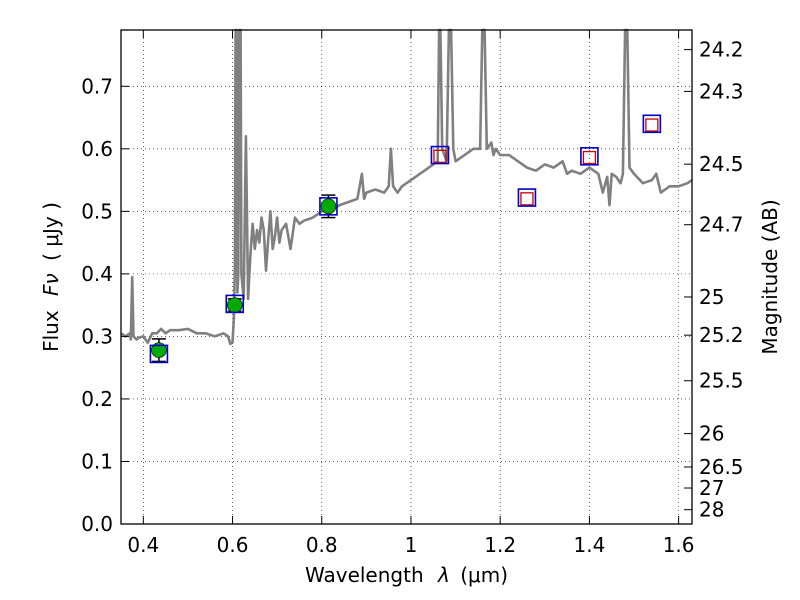 The height and width of the screenshot is (600, 800). Describe the element at coordinates (97, 524) in the screenshot. I see `y-tick-label: 0.0` at that location.